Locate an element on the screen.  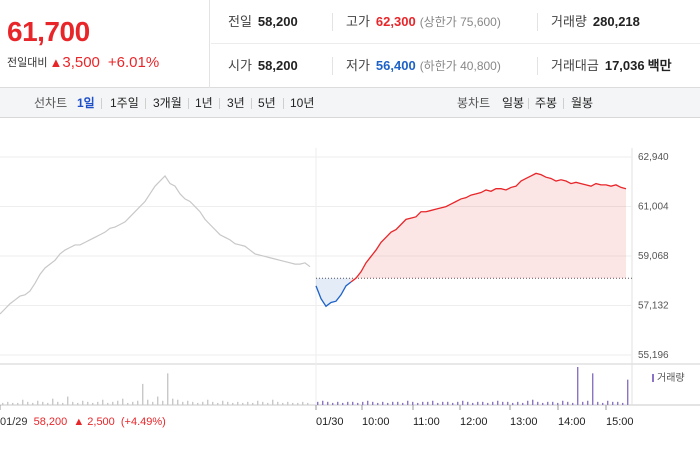
tab-weekly-candle: 주봉 is located at coordinates (546, 103).